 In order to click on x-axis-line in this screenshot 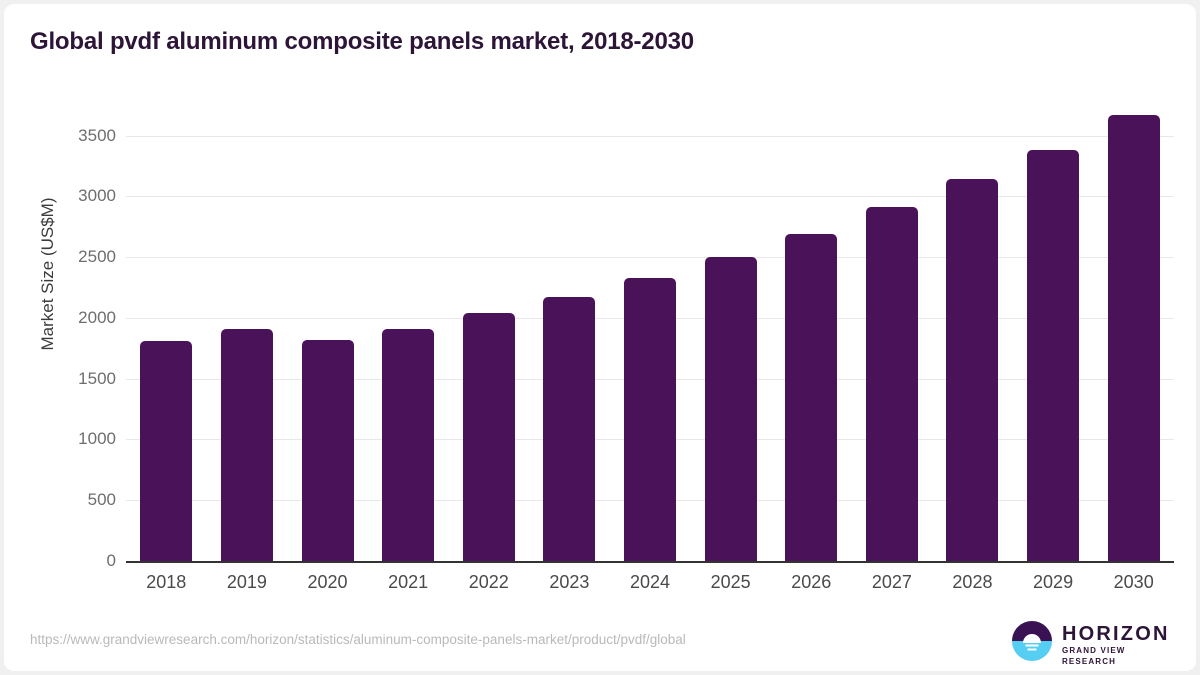, I will do `click(650, 562)`.